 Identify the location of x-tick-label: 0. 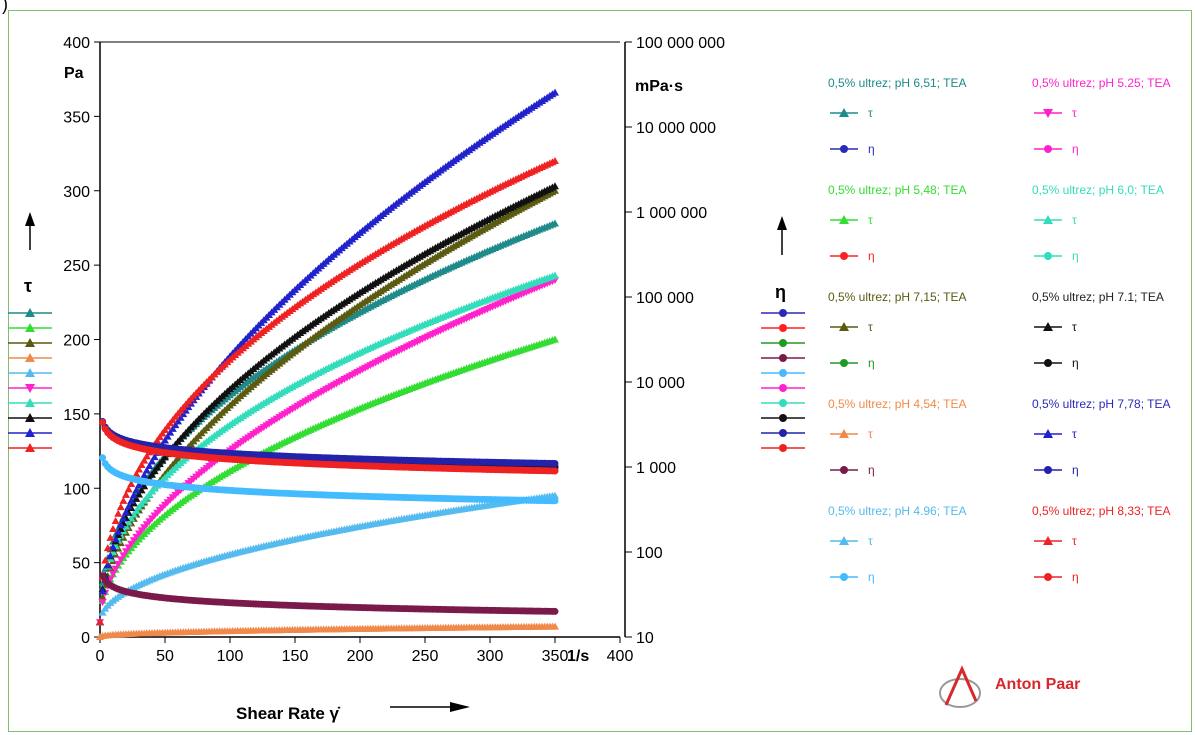
(100, 656).